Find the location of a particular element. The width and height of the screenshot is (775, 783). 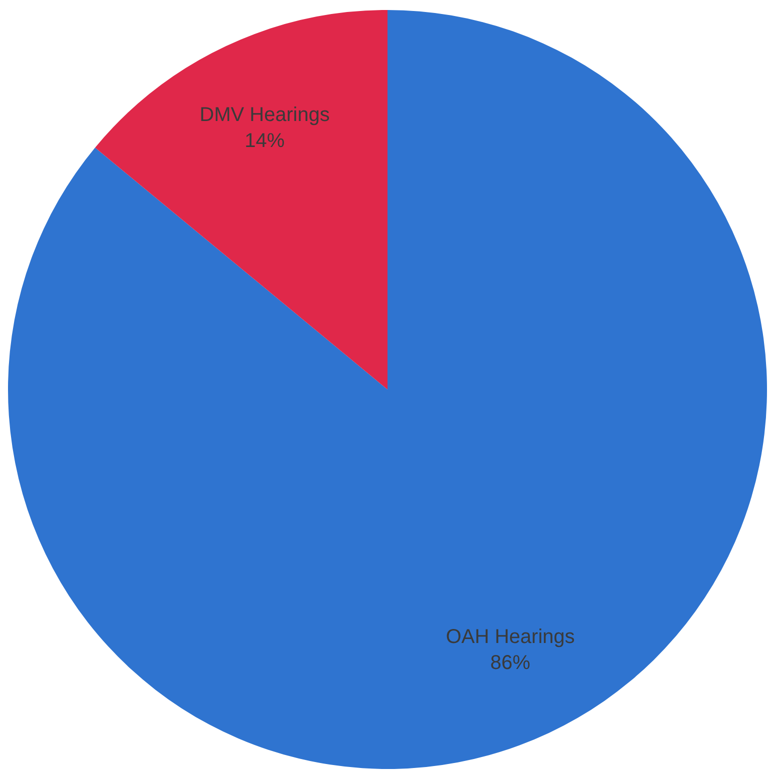

data-label: 14% is located at coordinates (264, 141).